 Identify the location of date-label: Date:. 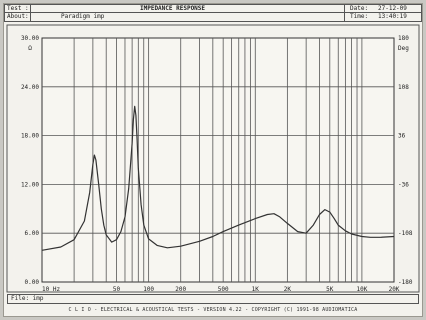
(359, 8).